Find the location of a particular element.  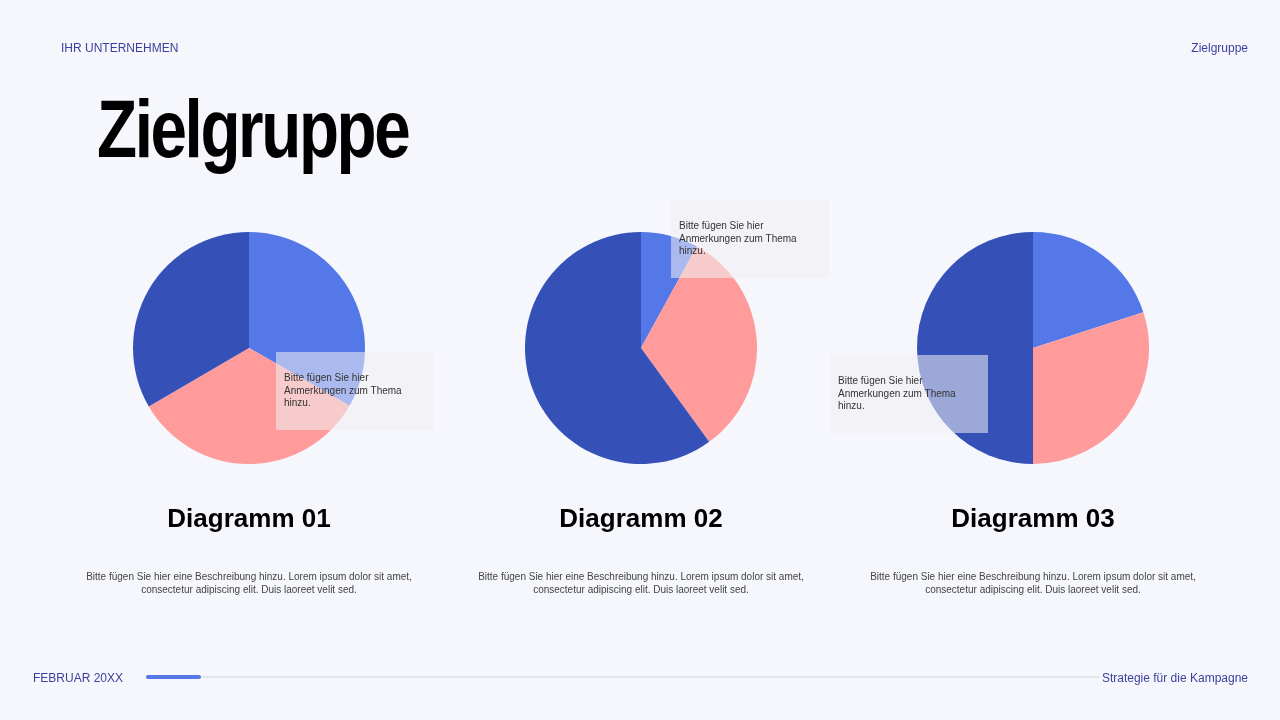

text: Diagramm 01 is located at coordinates (249, 518).